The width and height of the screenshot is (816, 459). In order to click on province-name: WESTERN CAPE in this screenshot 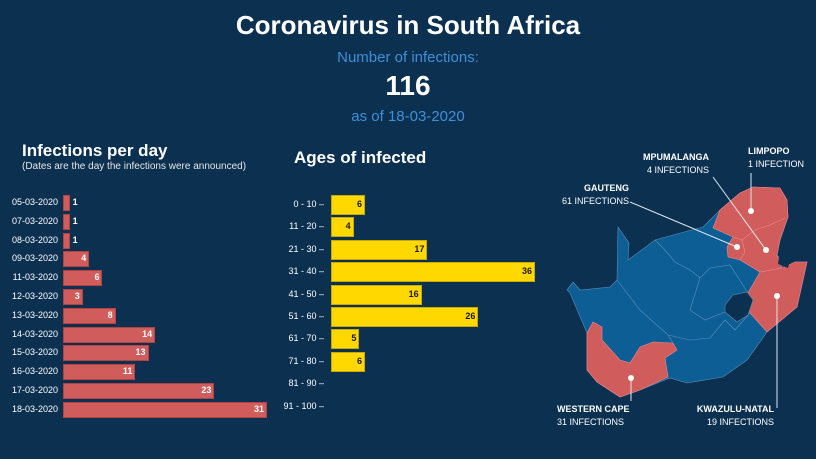, I will do `click(593, 409)`.